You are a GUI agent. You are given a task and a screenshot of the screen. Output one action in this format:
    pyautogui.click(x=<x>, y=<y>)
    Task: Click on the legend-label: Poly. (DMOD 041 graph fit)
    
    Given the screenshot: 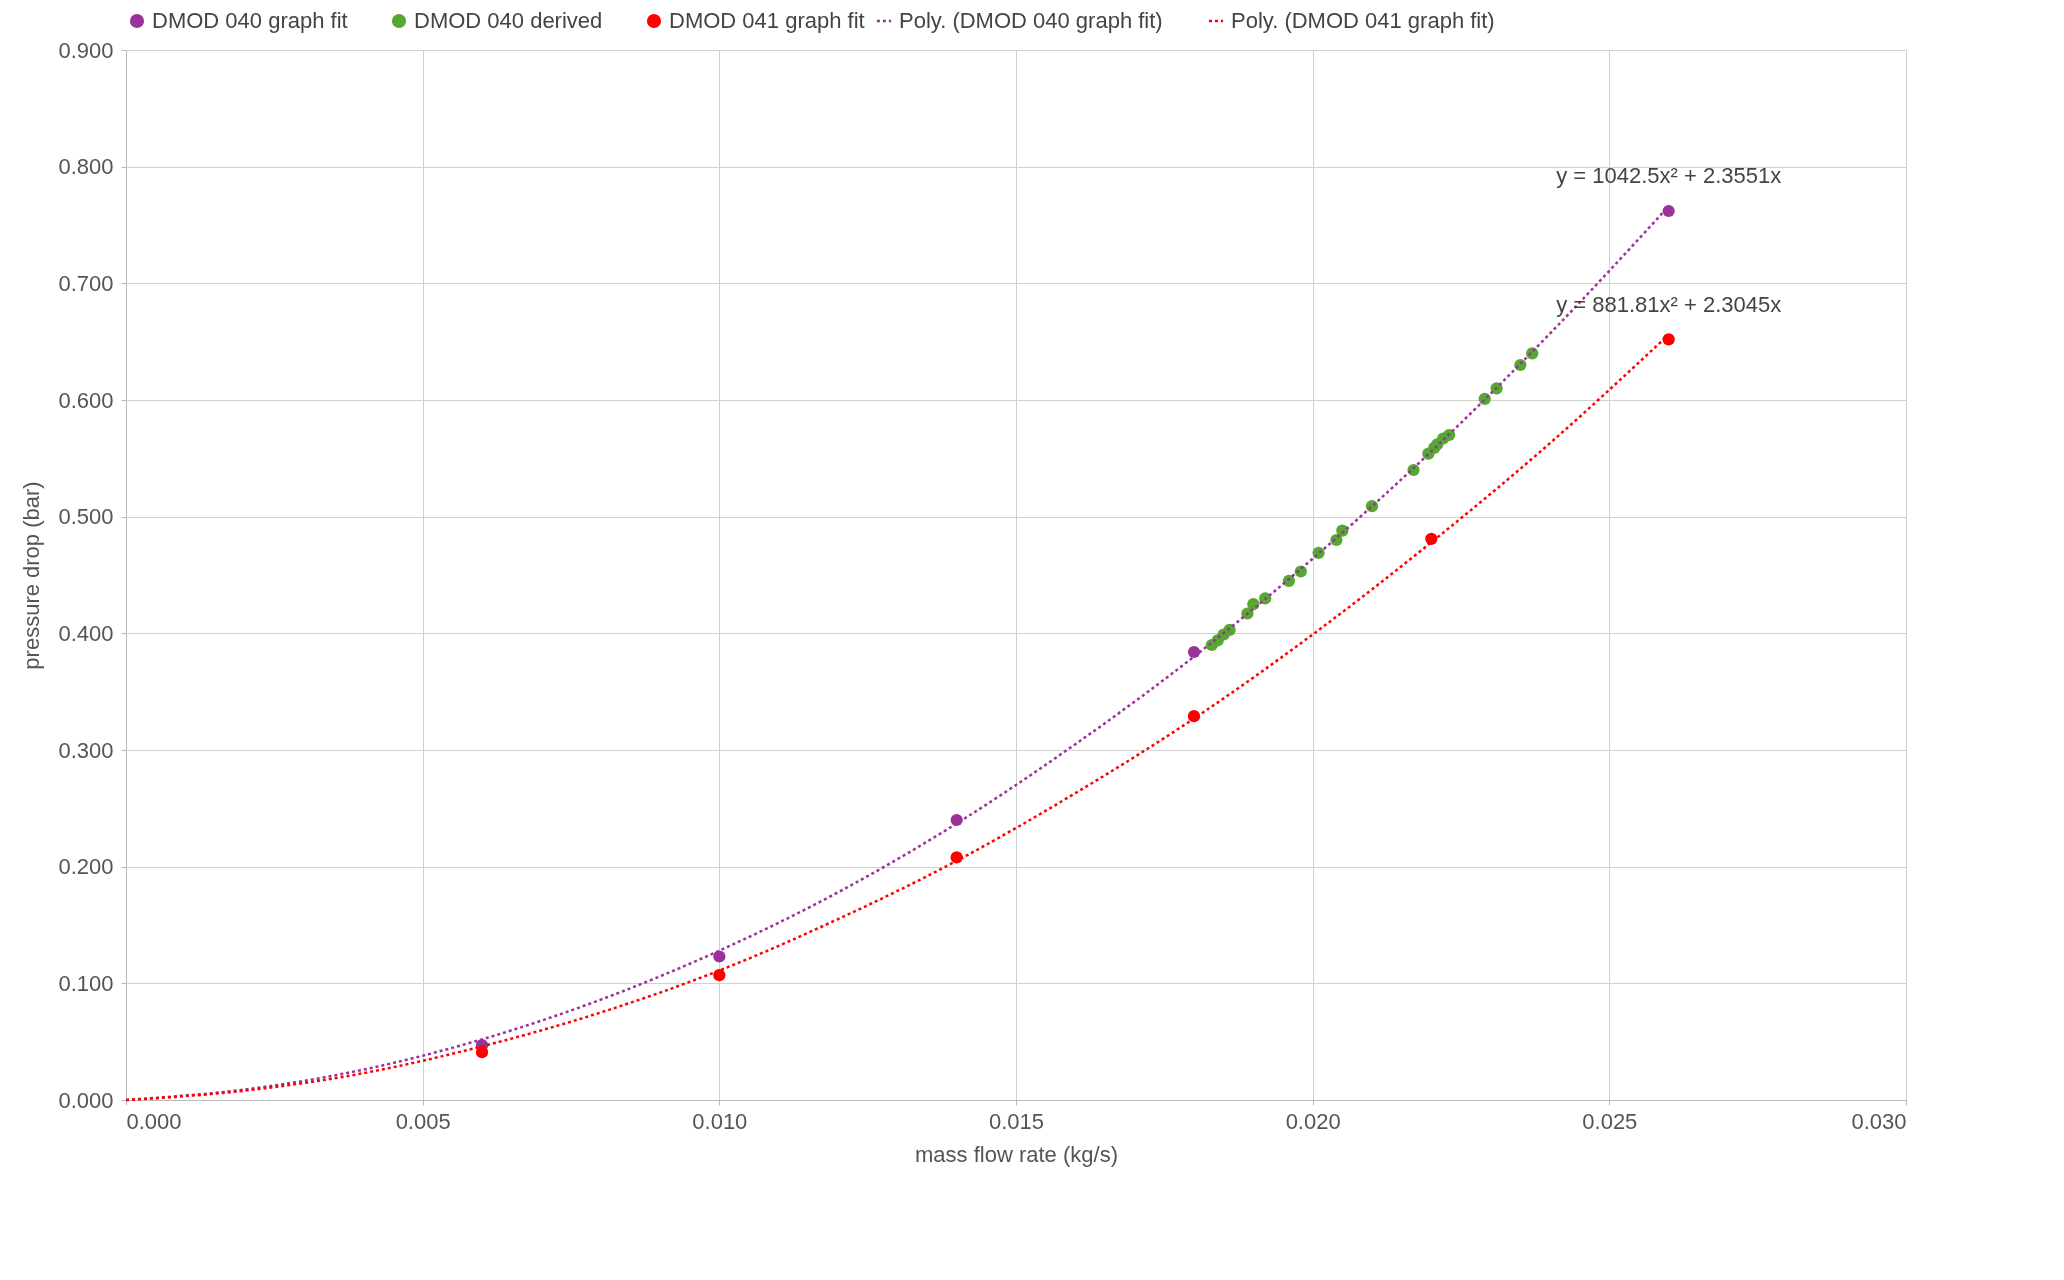 What is the action you would take?
    pyautogui.click(x=1363, y=20)
    